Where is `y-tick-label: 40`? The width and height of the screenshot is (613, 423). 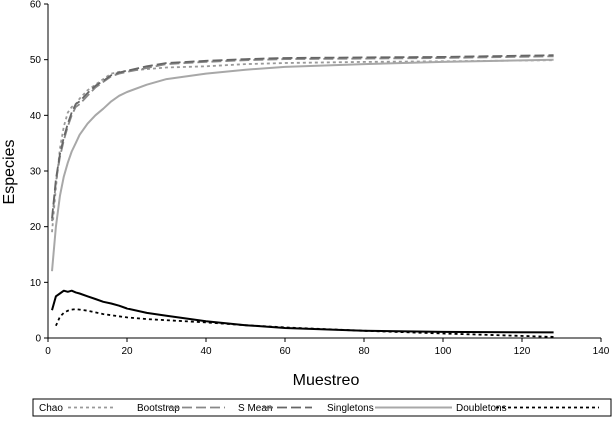 y-tick-label: 40 is located at coordinates (36, 116).